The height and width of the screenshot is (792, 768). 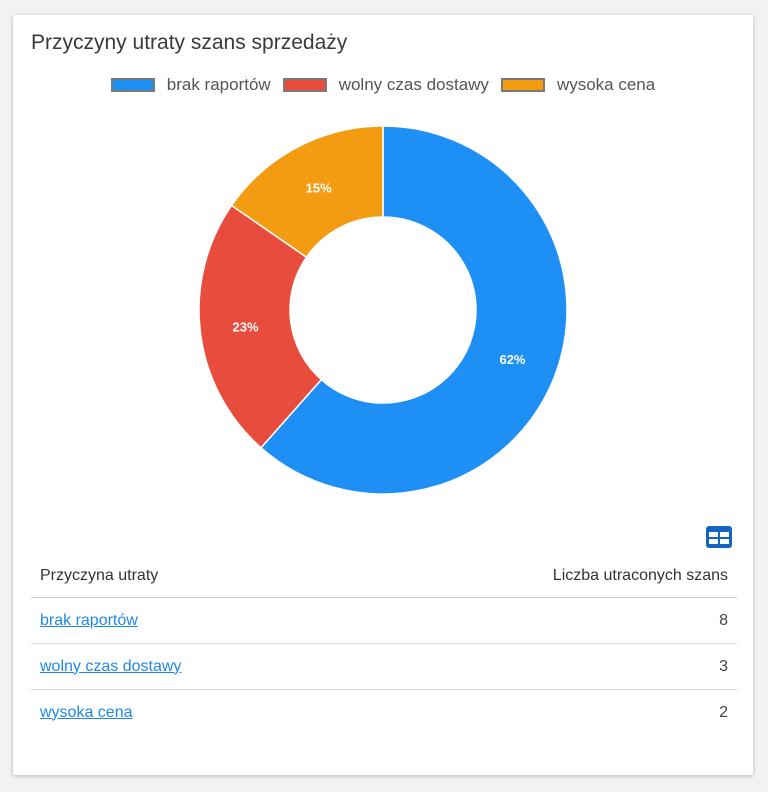 I want to click on slice-wolny-czas-dostawy, so click(x=260, y=326).